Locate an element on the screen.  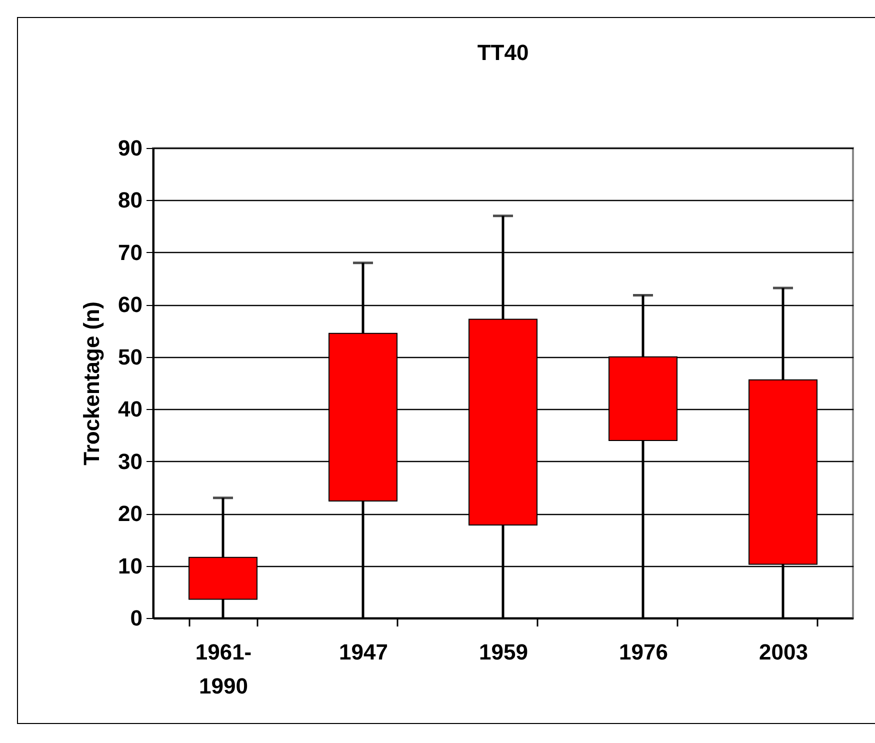
y-axis-title: Trockentage (n) is located at coordinates (91, 384).